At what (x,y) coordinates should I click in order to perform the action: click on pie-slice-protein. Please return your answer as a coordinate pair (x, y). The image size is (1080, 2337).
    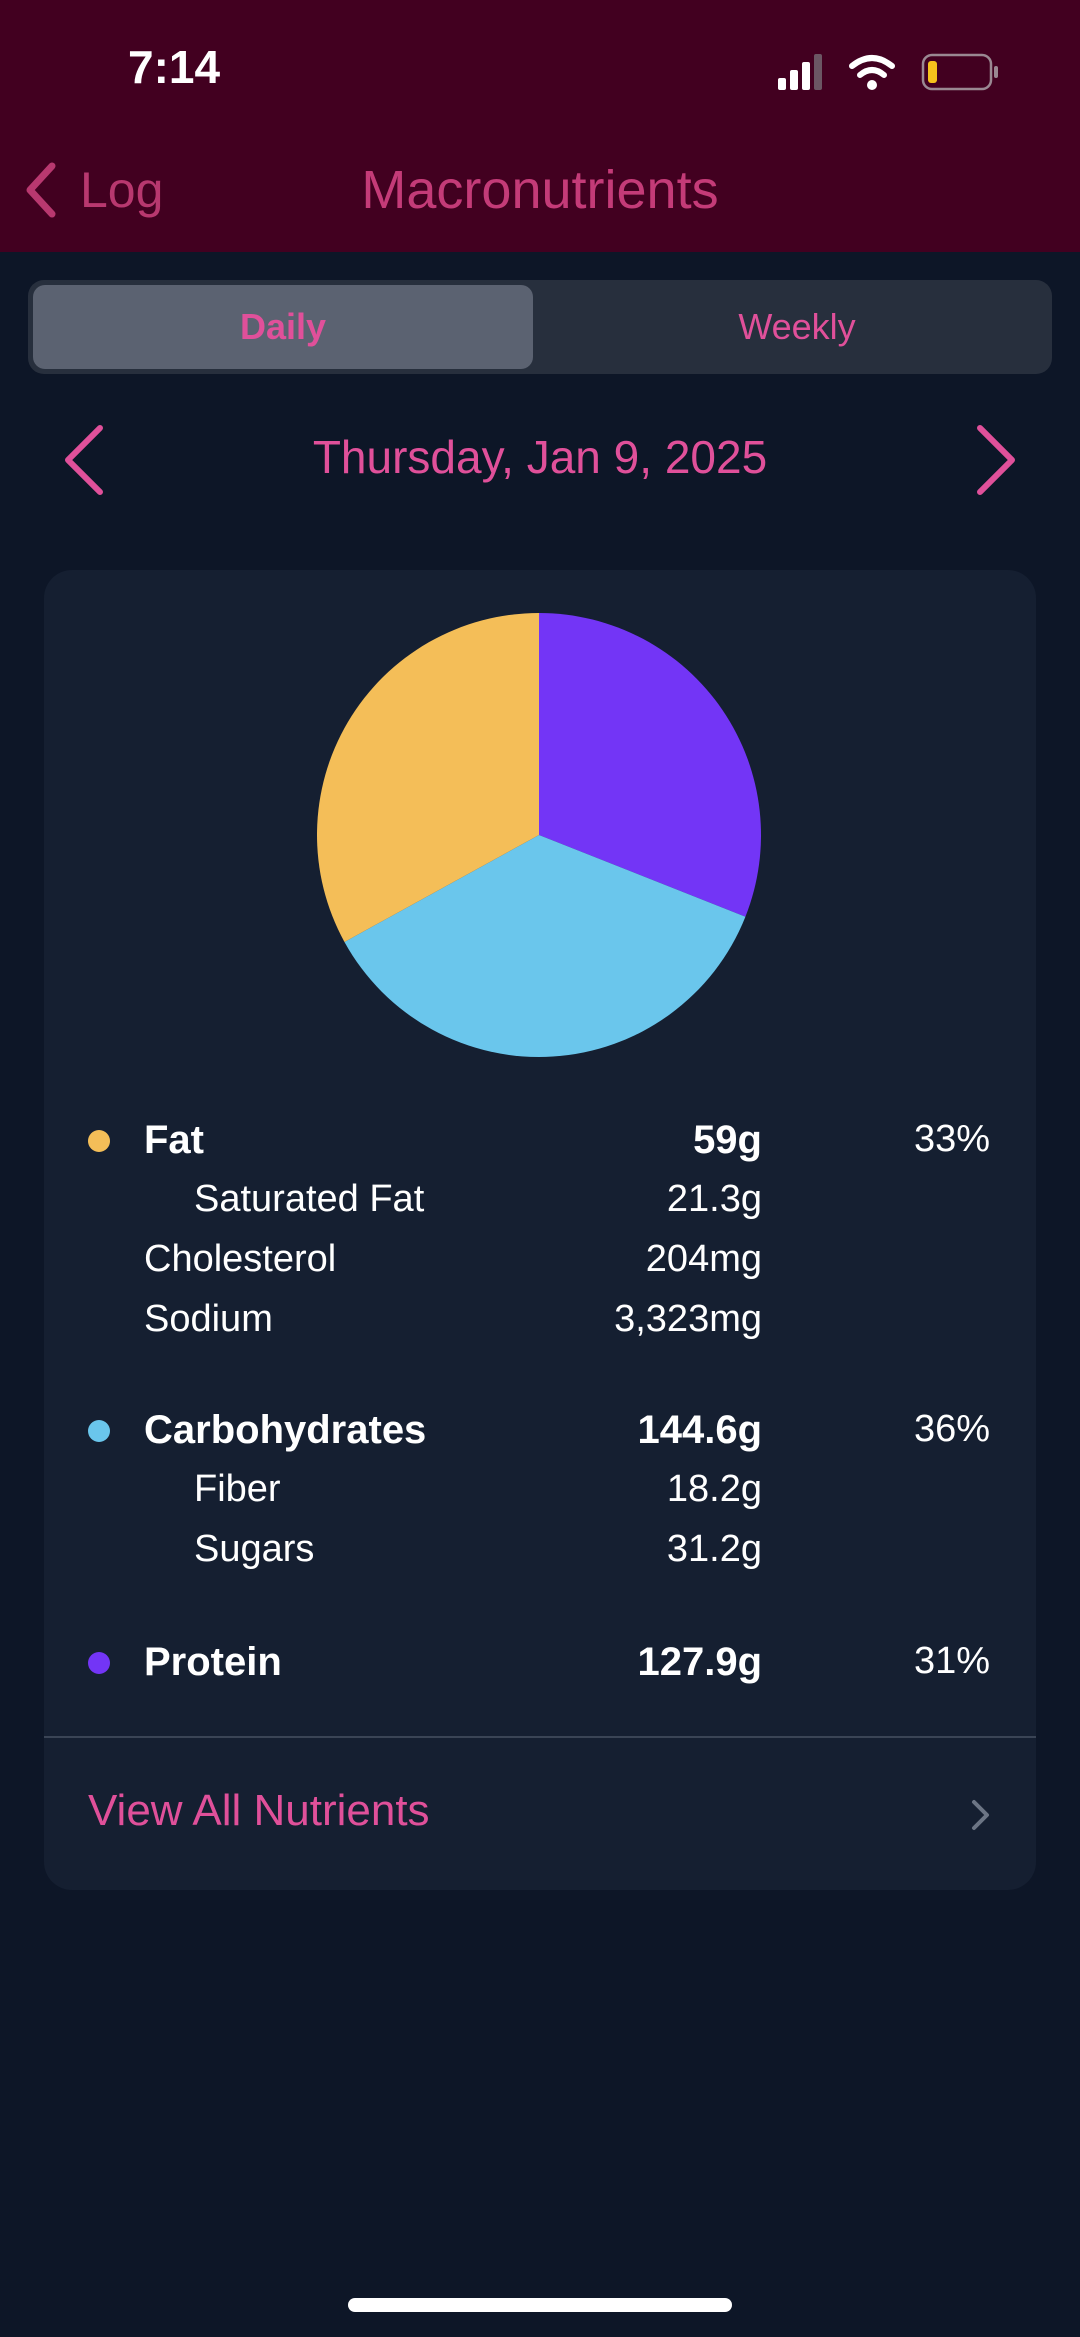
    Looking at the image, I should click on (650, 765).